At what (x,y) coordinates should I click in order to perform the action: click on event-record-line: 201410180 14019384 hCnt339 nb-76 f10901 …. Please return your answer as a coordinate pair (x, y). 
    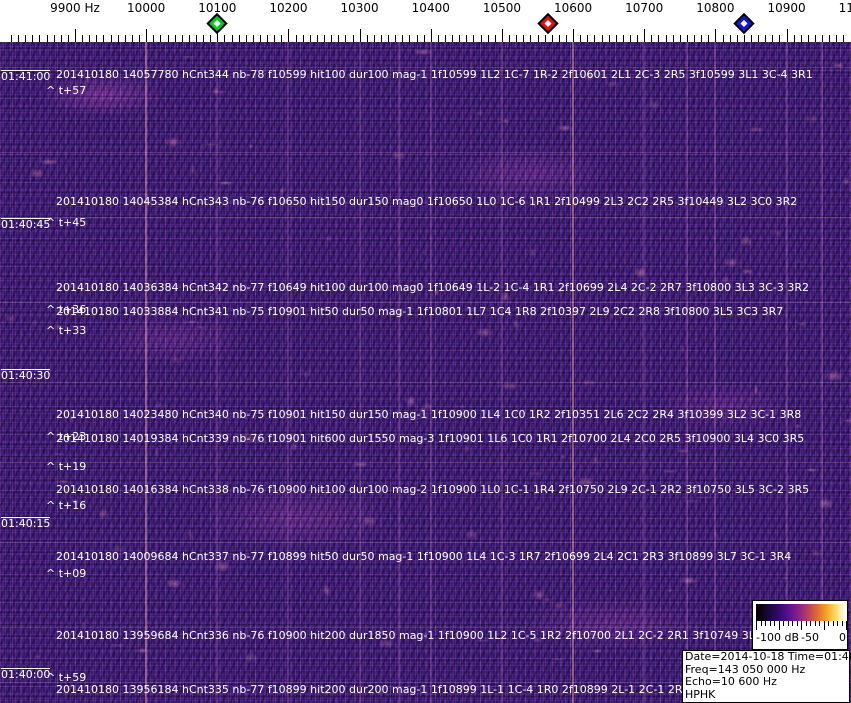
    Looking at the image, I should click on (430, 438).